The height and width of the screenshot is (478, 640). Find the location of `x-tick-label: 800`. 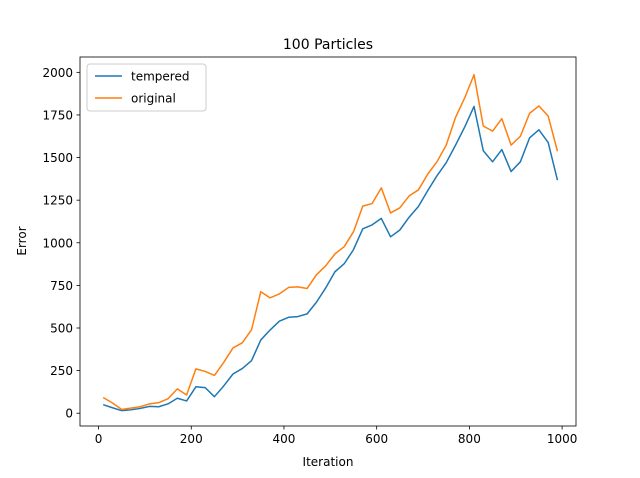

x-tick-label: 800 is located at coordinates (469, 439).